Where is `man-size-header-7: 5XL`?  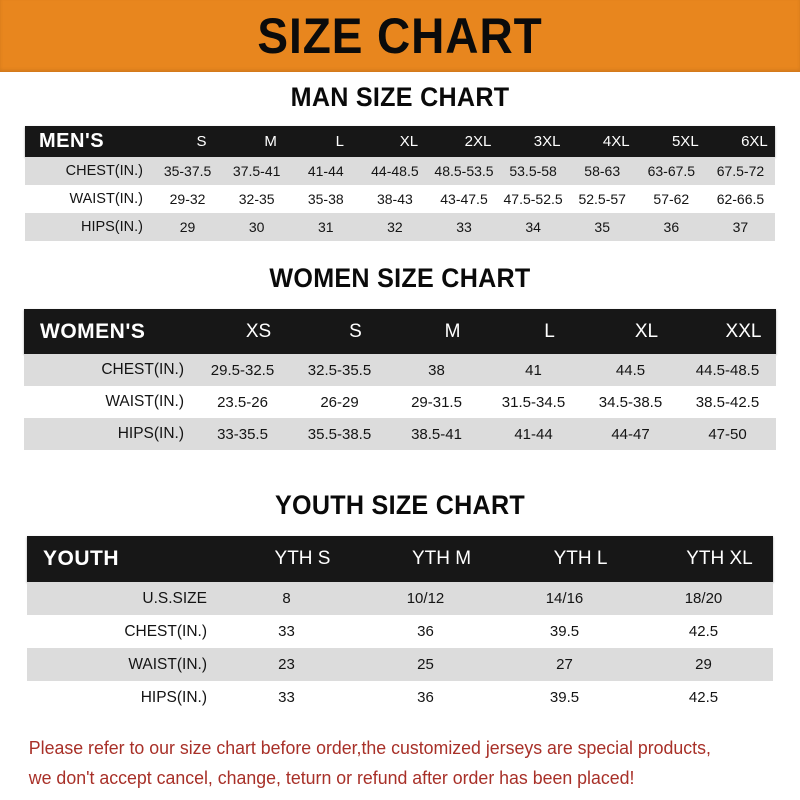
man-size-header-7: 5XL is located at coordinates (685, 141).